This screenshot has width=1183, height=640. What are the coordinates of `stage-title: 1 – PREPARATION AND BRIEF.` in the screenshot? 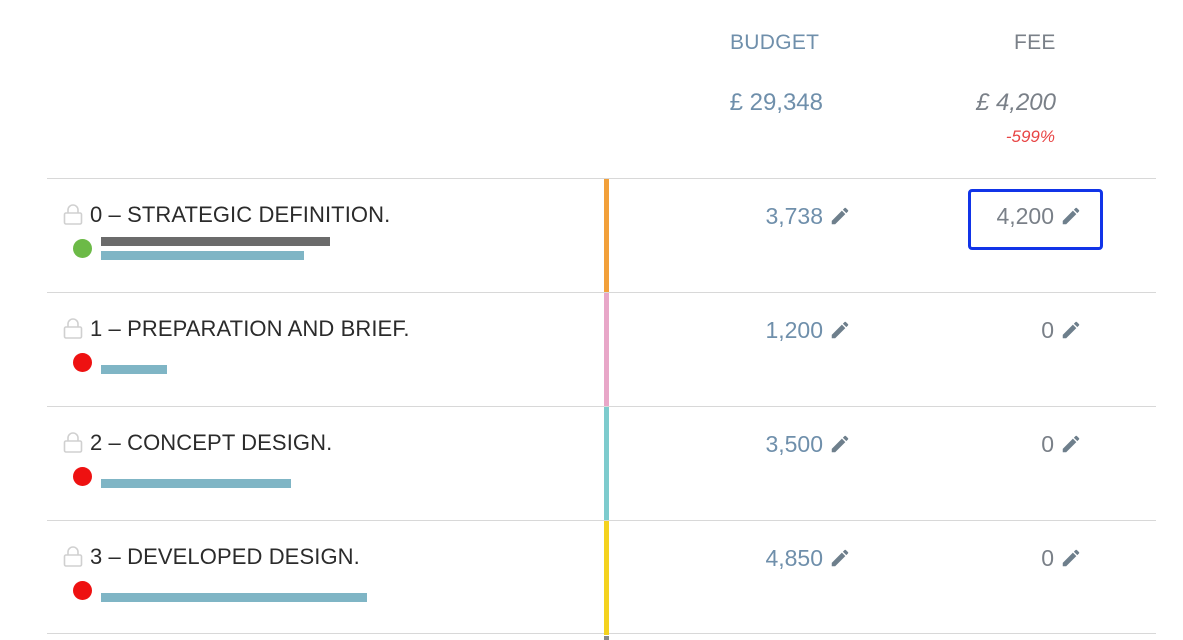 It's located at (250, 328).